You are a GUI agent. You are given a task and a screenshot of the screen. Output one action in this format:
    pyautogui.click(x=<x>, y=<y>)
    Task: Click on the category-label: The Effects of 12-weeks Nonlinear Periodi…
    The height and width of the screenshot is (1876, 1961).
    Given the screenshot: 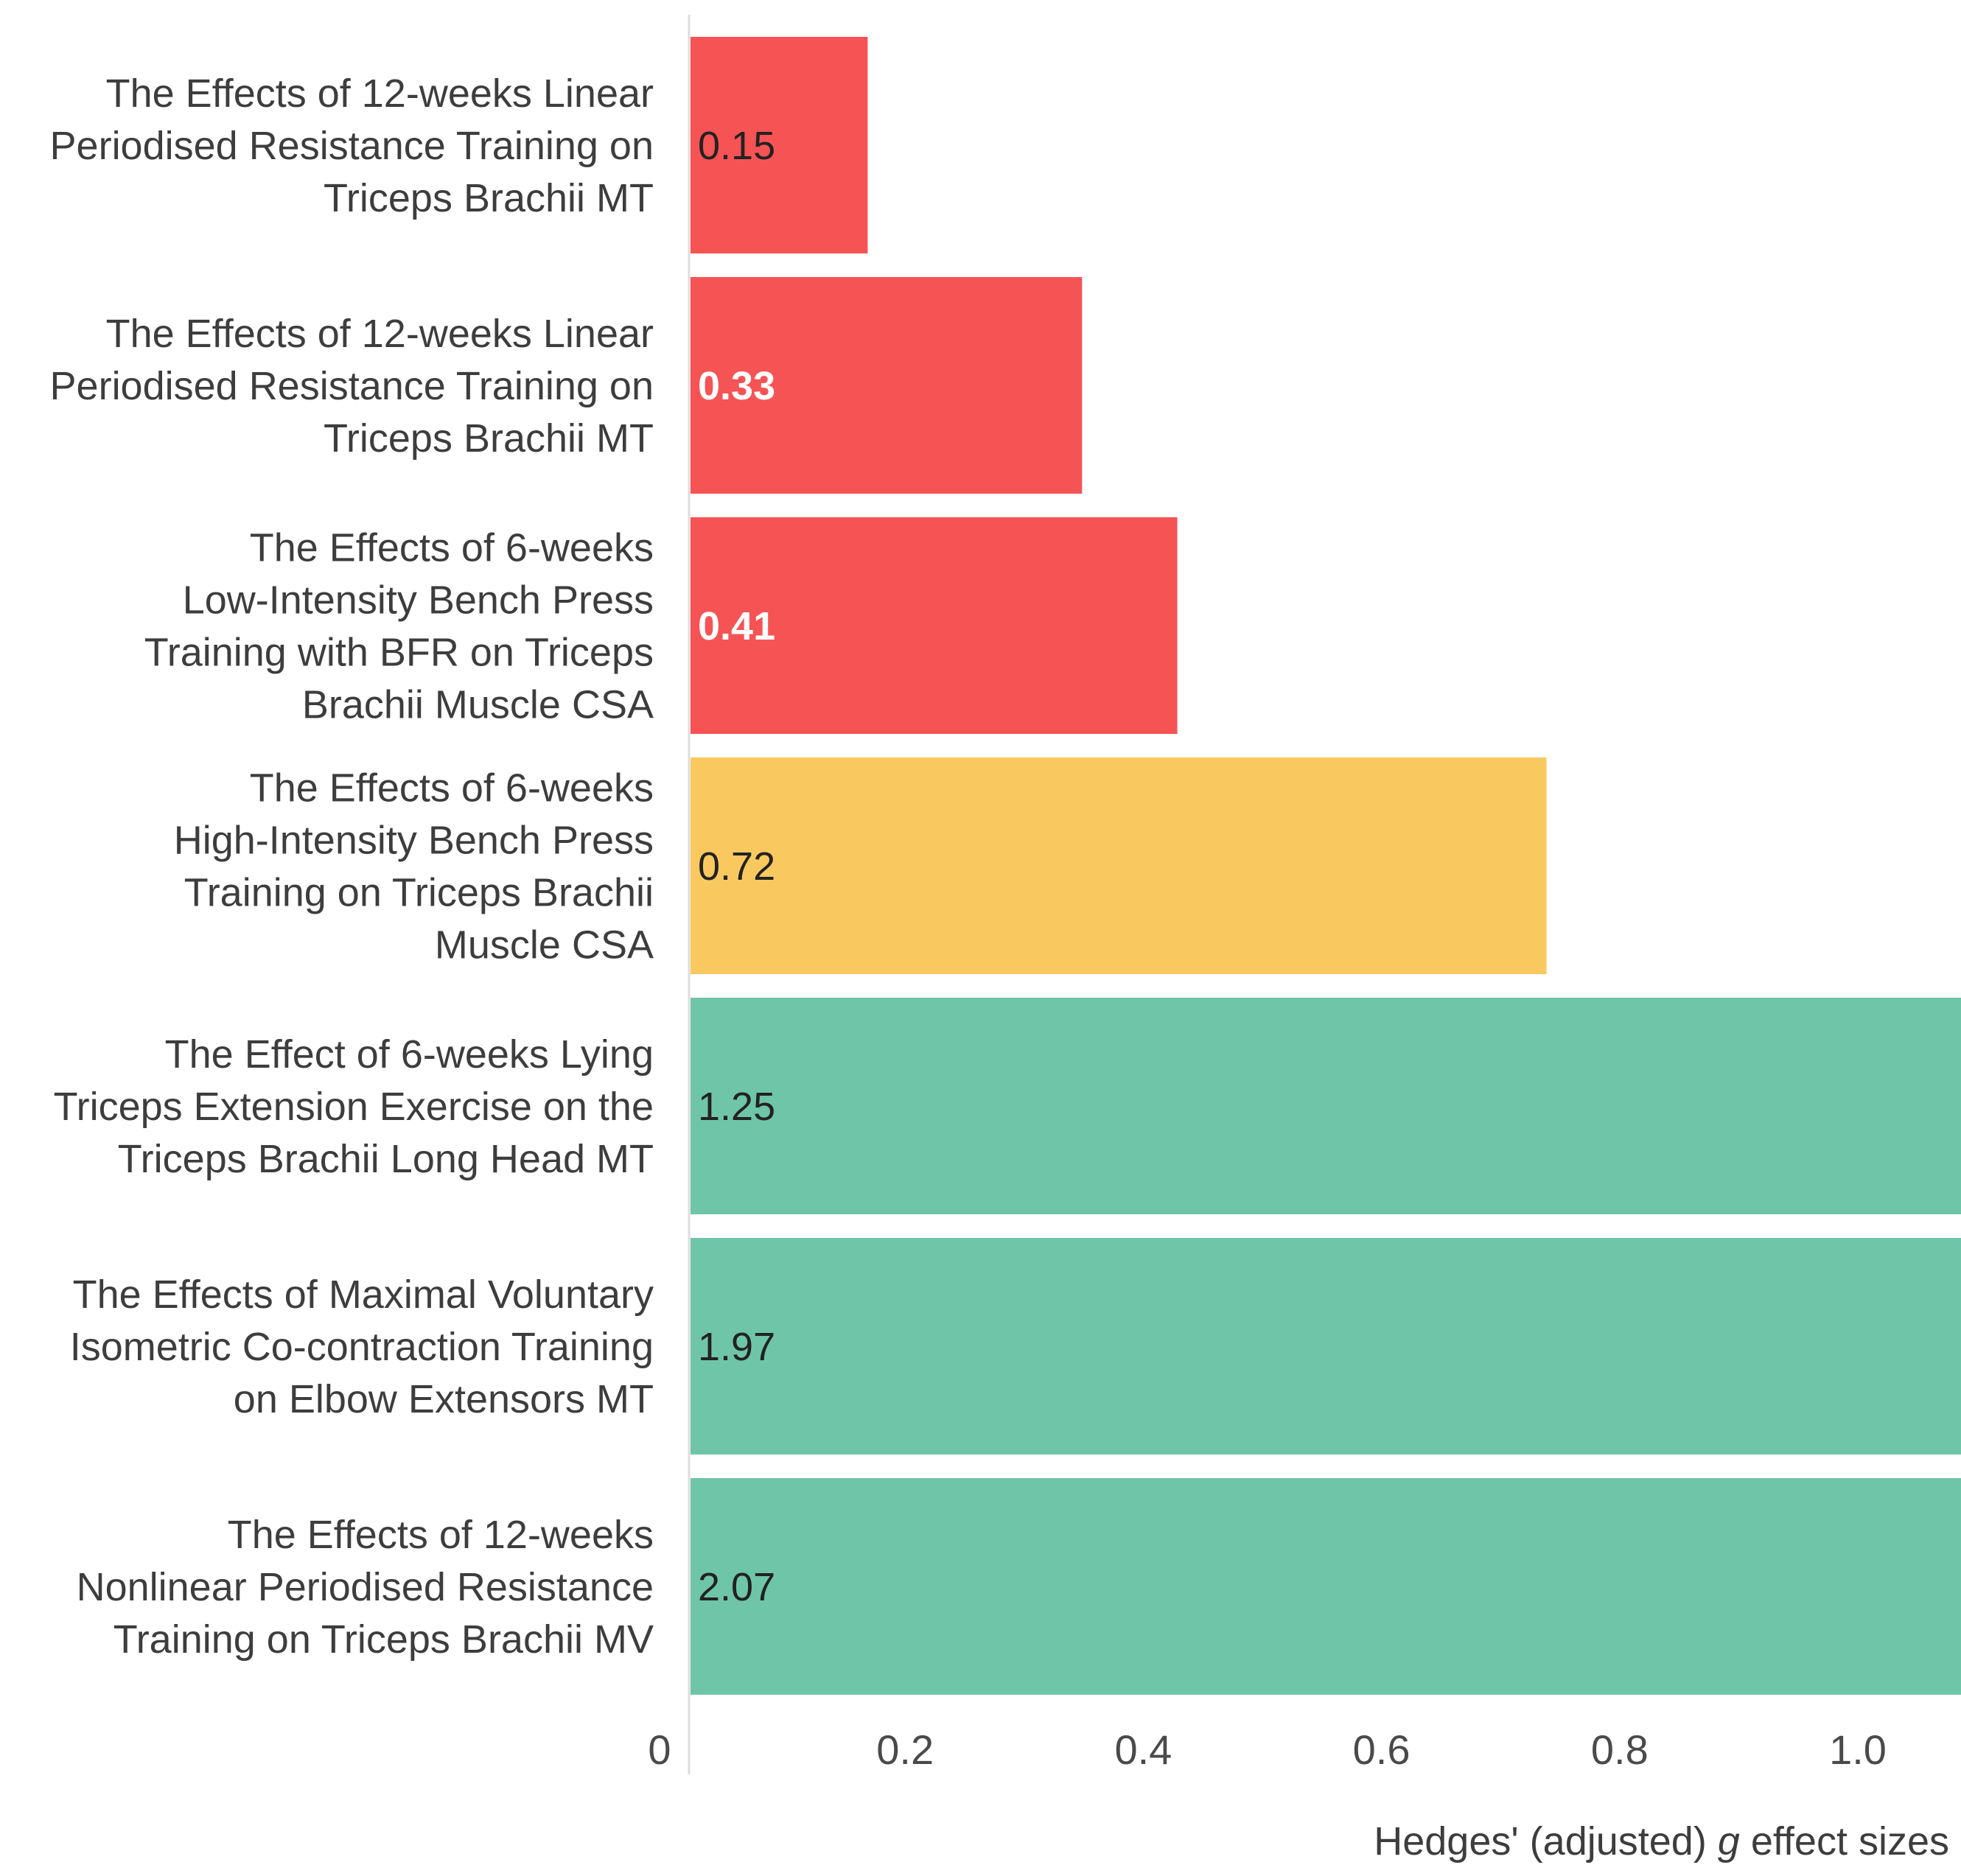 What is the action you would take?
    pyautogui.click(x=366, y=1587)
    